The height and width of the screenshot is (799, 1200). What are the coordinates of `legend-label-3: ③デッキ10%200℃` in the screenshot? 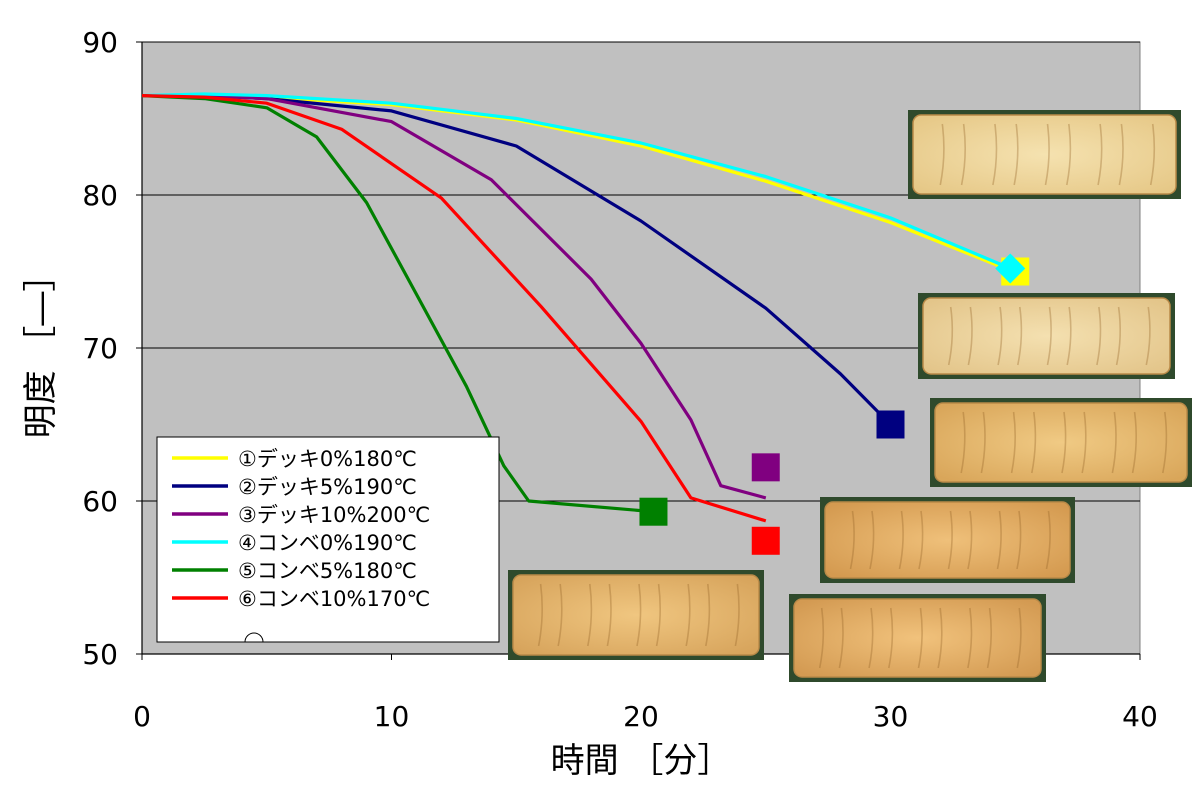 It's located at (334, 515).